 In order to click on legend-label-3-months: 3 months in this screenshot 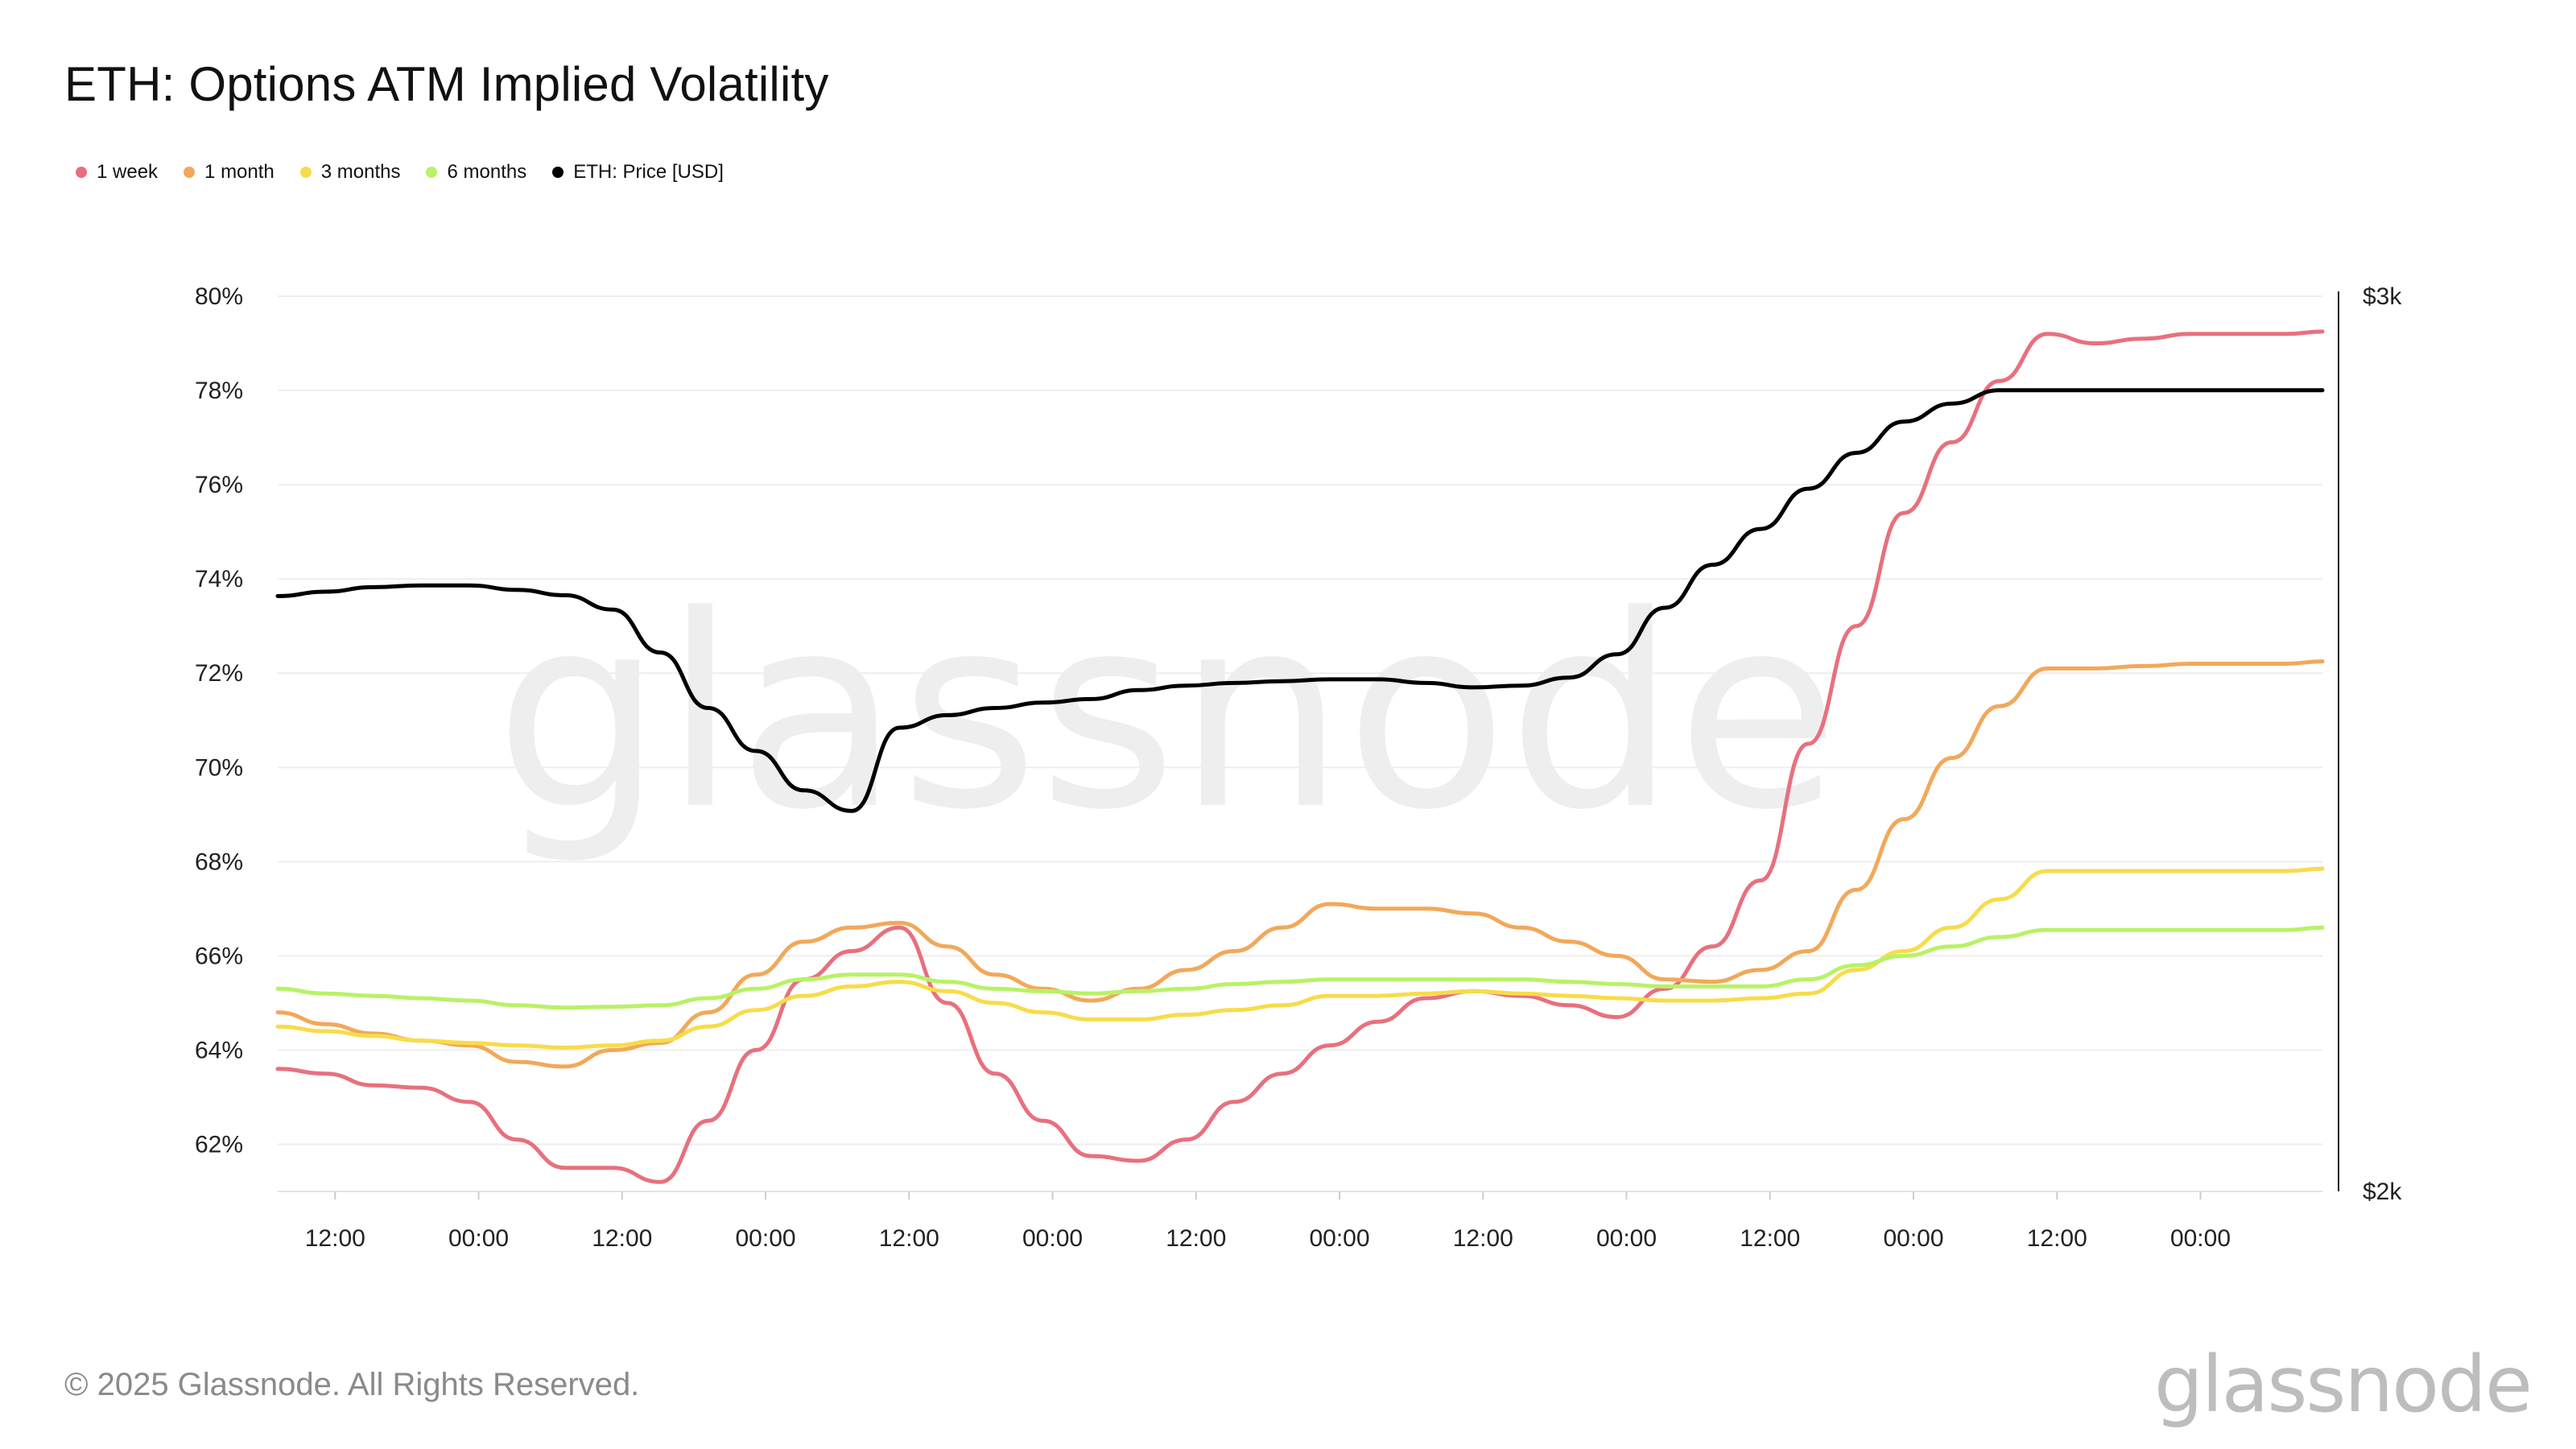, I will do `click(360, 172)`.